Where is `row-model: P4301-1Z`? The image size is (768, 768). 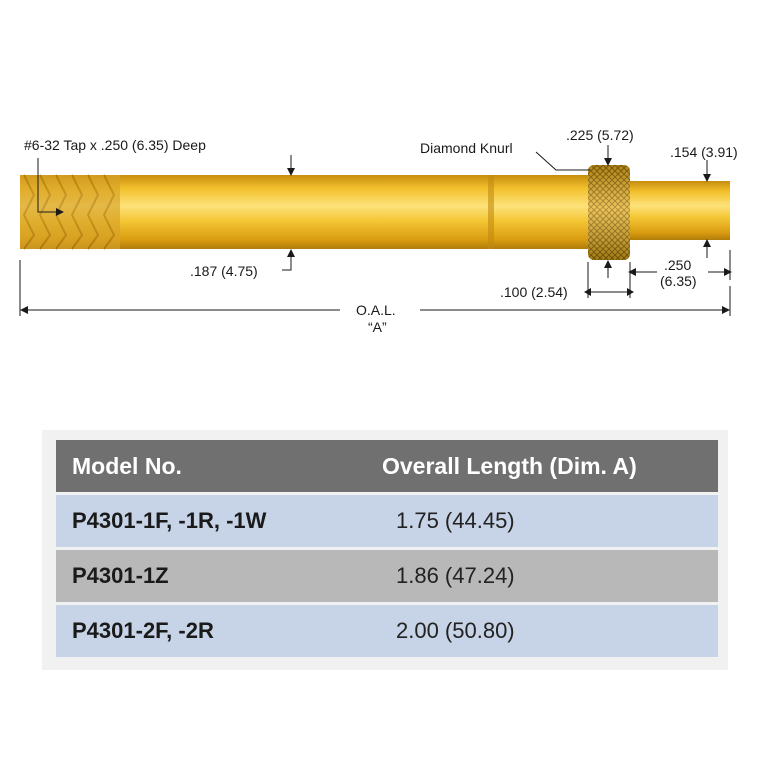
row-model: P4301-1Z is located at coordinates (120, 575).